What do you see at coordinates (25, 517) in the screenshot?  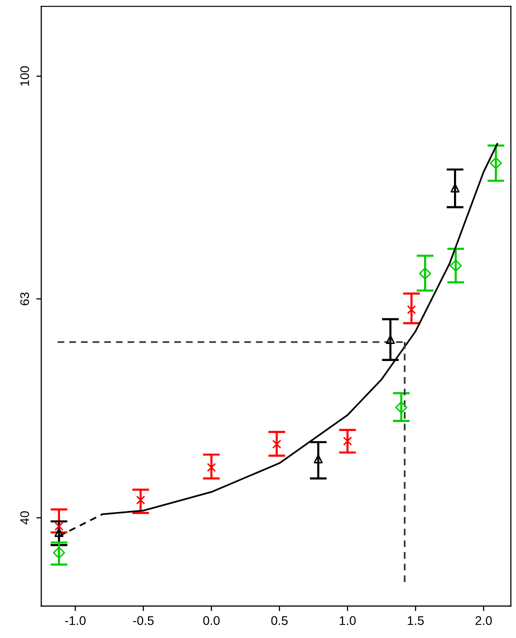 I see `y-tick-label: 40` at bounding box center [25, 517].